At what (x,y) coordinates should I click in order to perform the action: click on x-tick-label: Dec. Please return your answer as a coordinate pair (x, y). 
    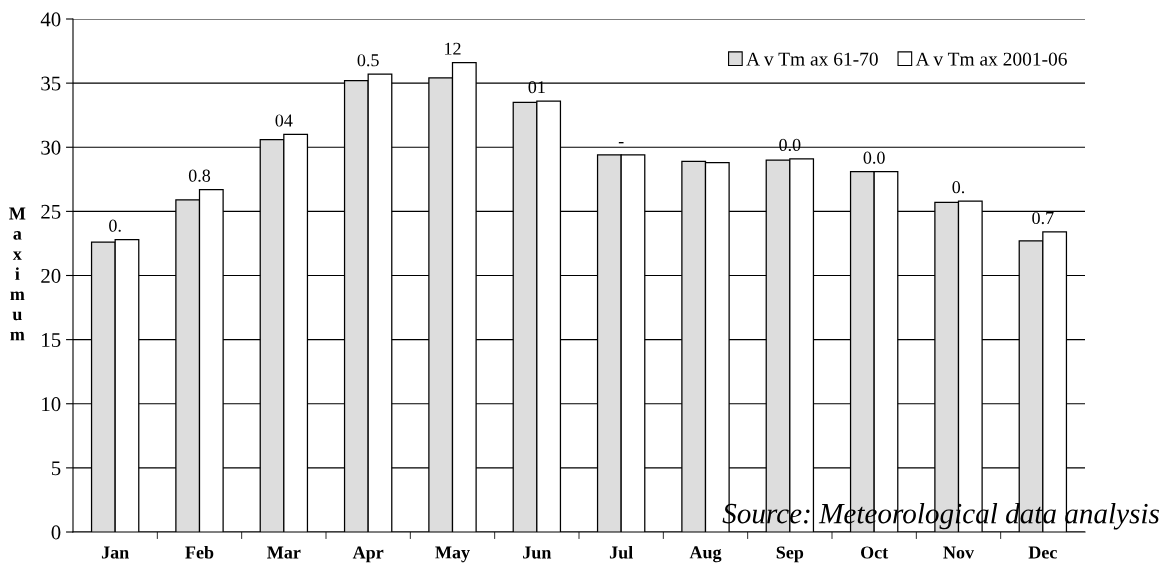
    Looking at the image, I should click on (1042, 552).